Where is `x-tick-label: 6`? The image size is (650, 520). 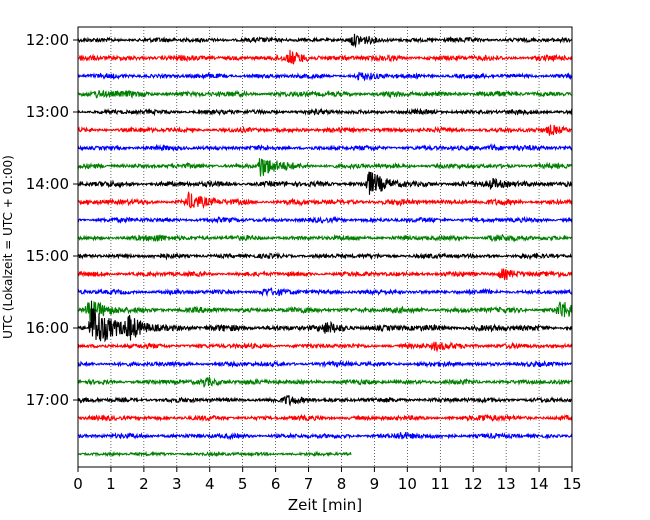
x-tick-label: 6 is located at coordinates (276, 484).